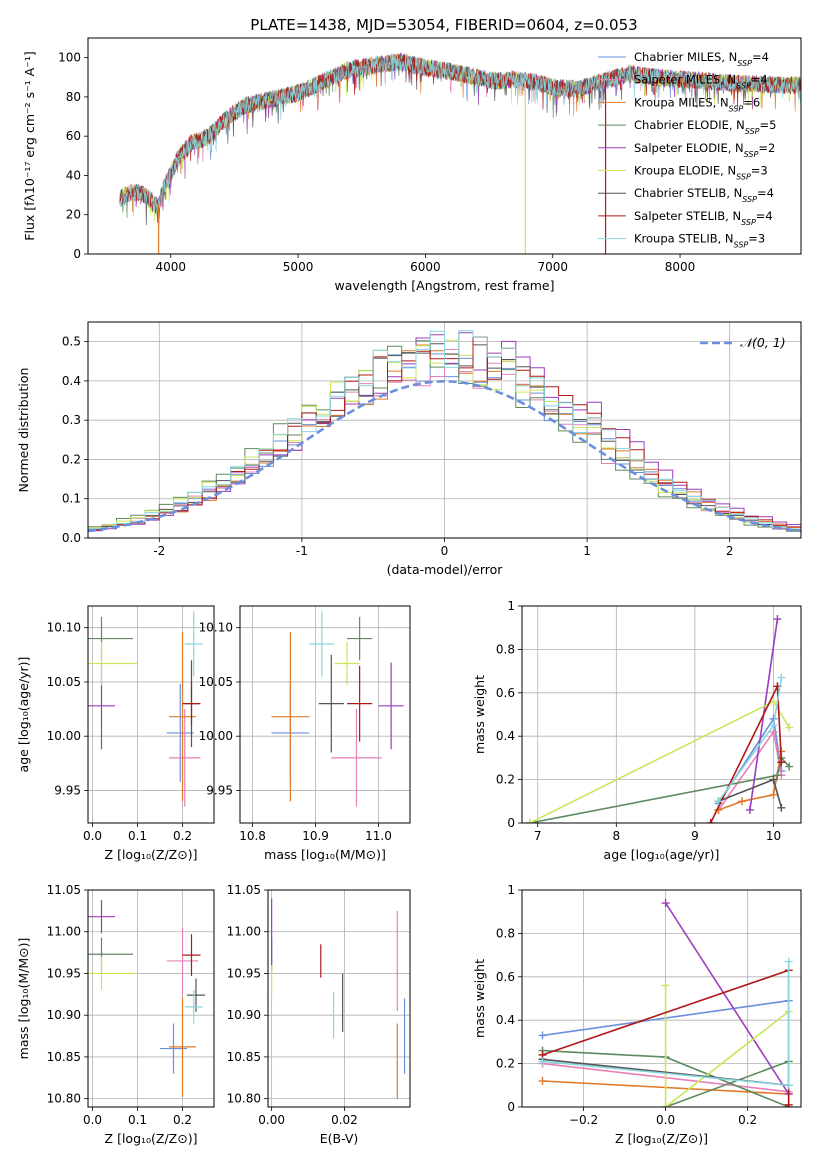 This screenshot has height=1170, width=819. I want to click on y-axis-label: Normed distribution, so click(23, 430).